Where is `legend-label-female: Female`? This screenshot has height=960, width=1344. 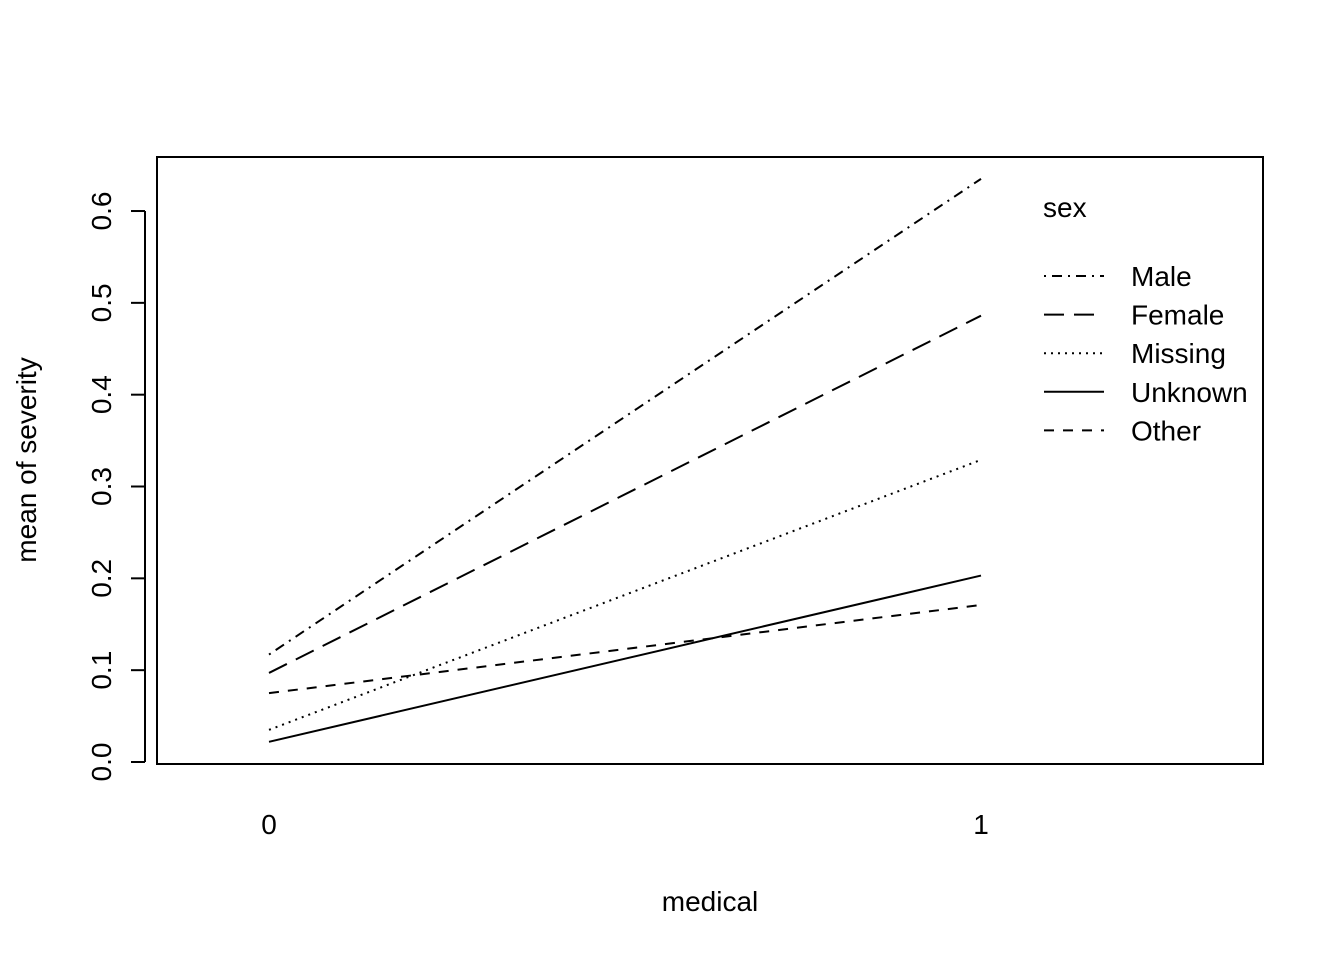 legend-label-female: Female is located at coordinates (1177, 315).